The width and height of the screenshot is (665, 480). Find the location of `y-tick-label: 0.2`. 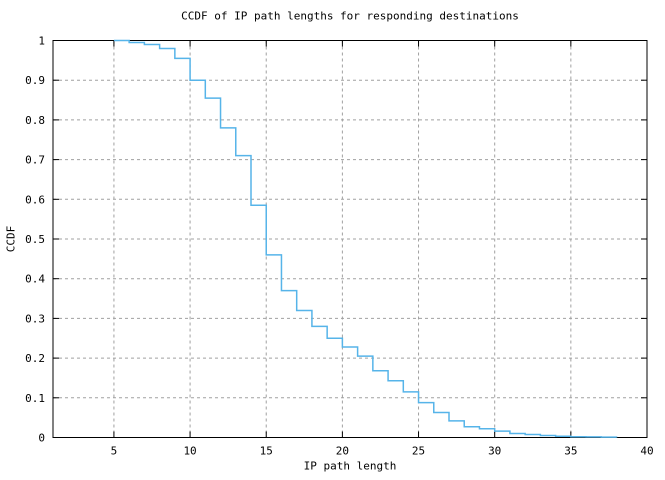

y-tick-label: 0.2 is located at coordinates (35, 358).